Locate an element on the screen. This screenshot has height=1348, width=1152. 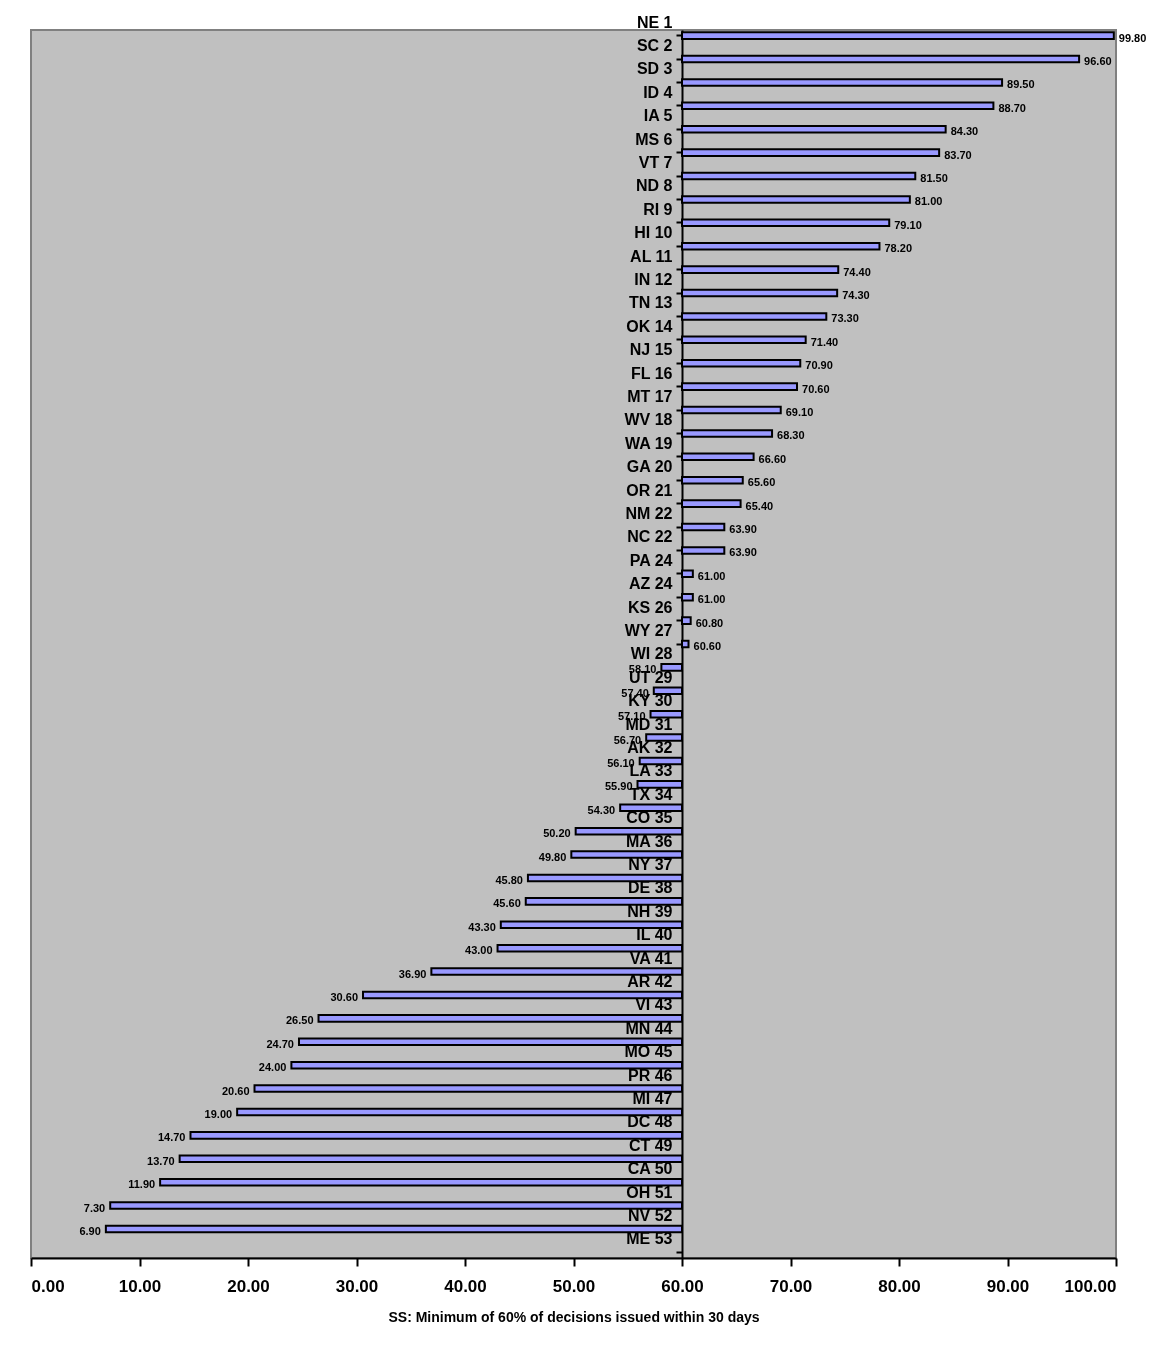
data-label: 78.20 is located at coordinates (898, 248).